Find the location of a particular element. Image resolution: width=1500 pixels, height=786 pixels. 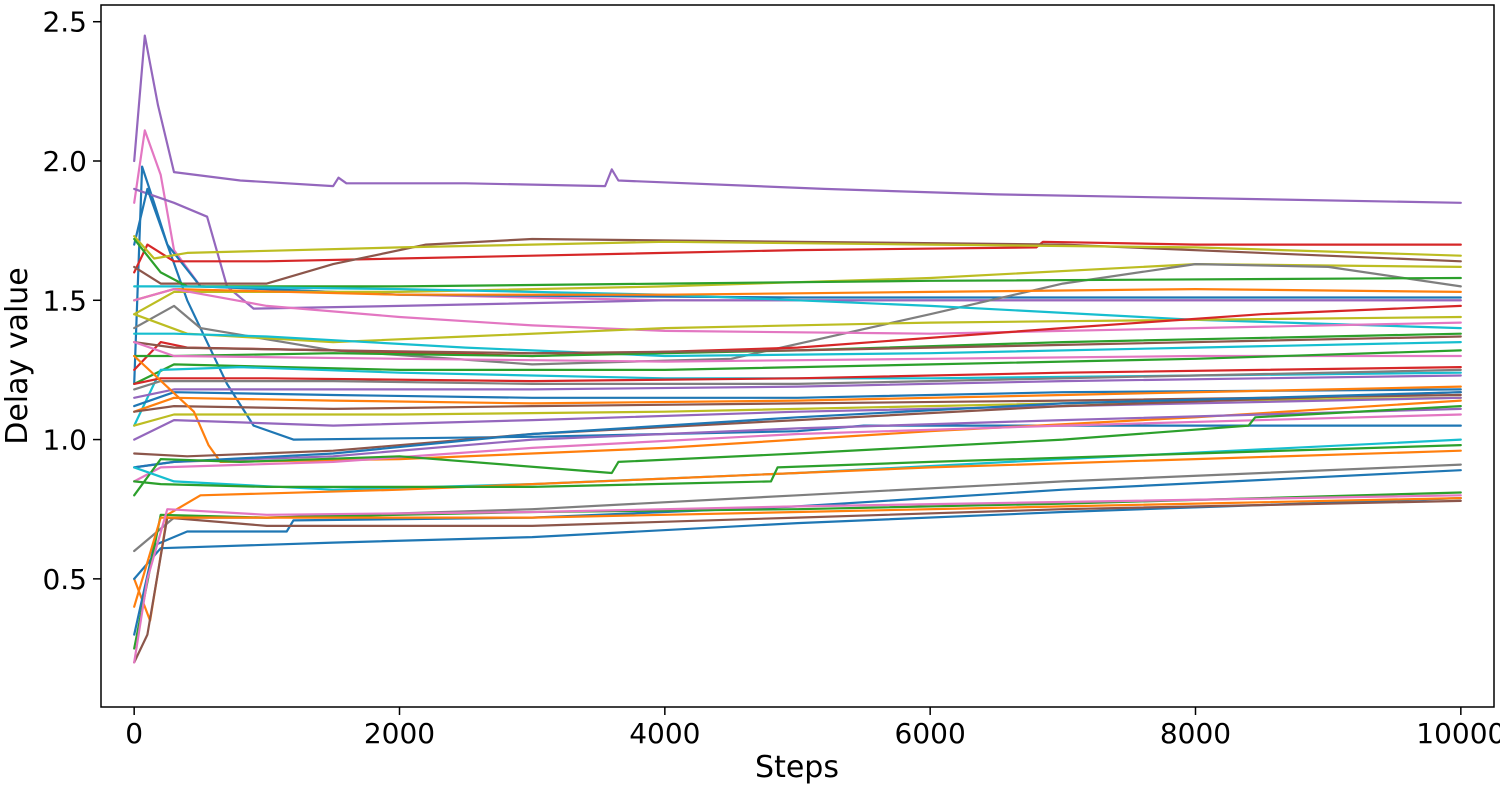

y-tick-label: 2.5 is located at coordinates (64, 22).